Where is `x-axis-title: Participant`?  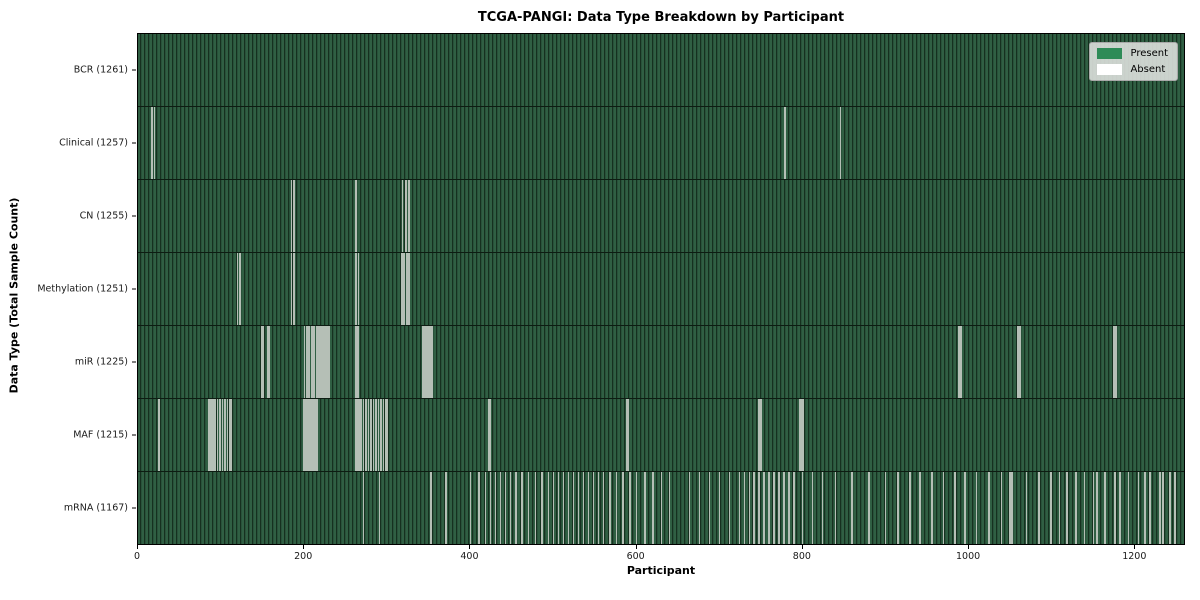 x-axis-title: Participant is located at coordinates (661, 570).